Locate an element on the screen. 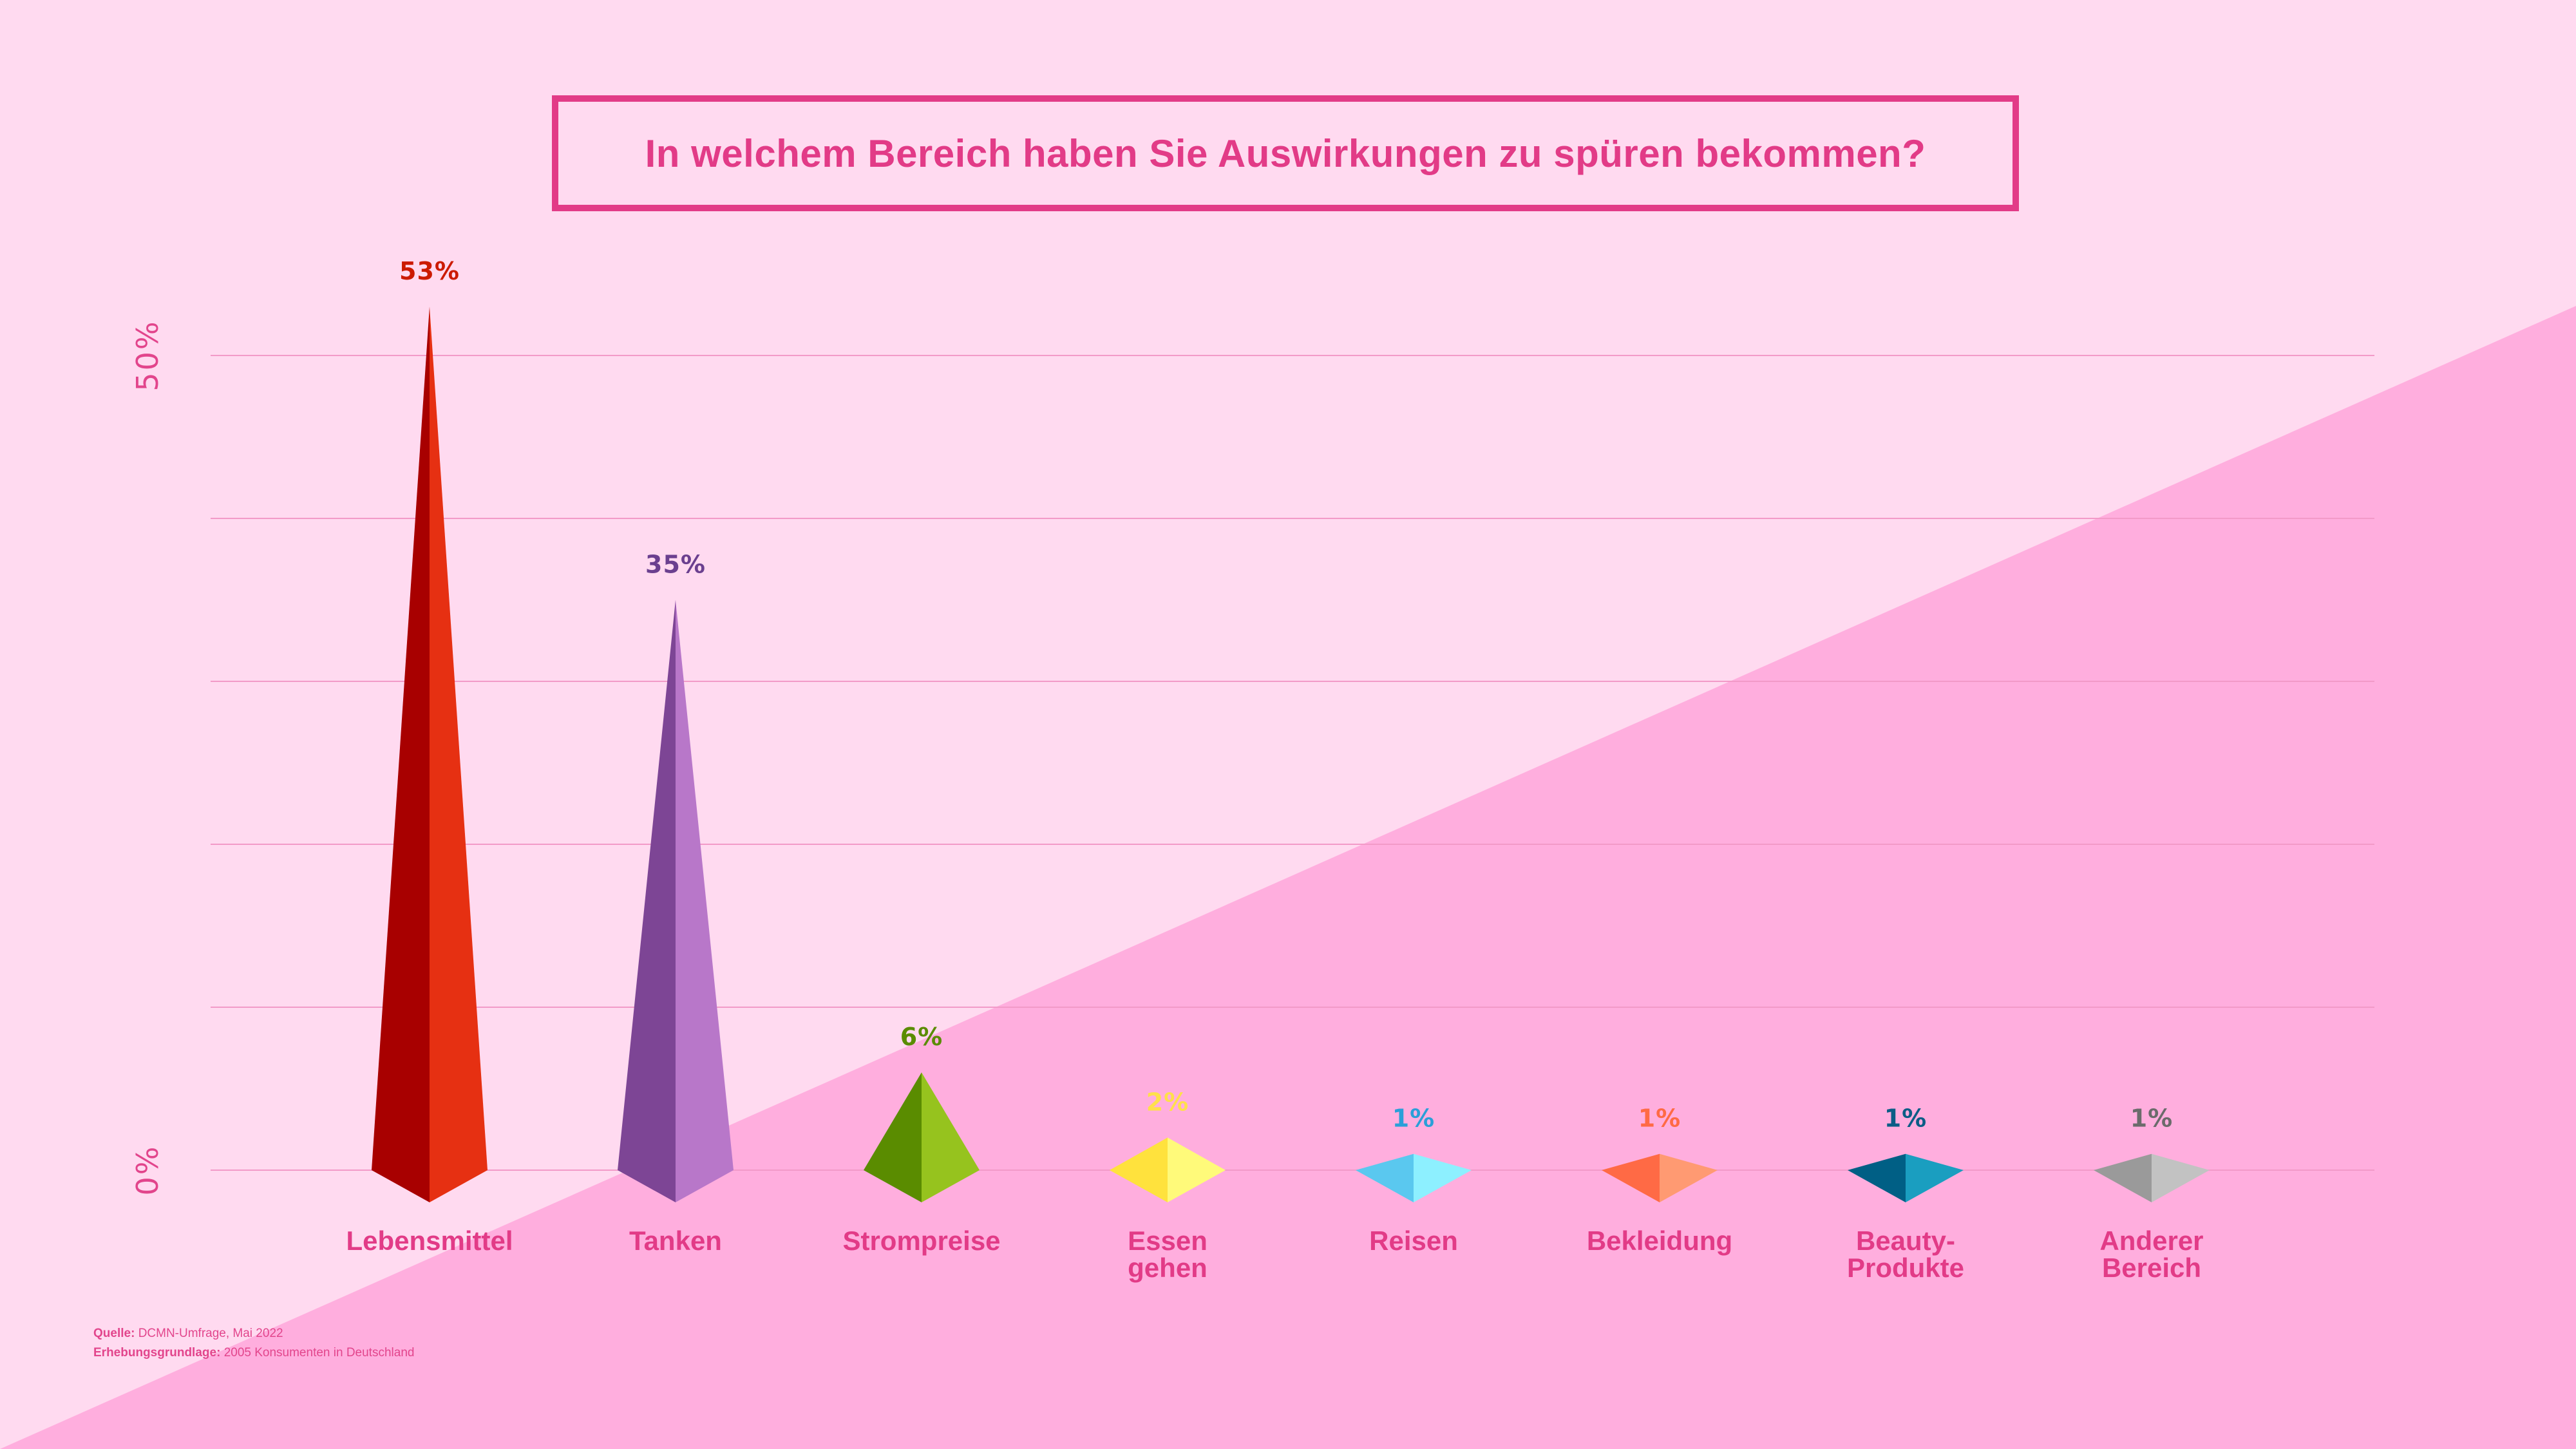 This screenshot has height=1449, width=2576. x-tick-label-line: Essen is located at coordinates (1168, 1241).